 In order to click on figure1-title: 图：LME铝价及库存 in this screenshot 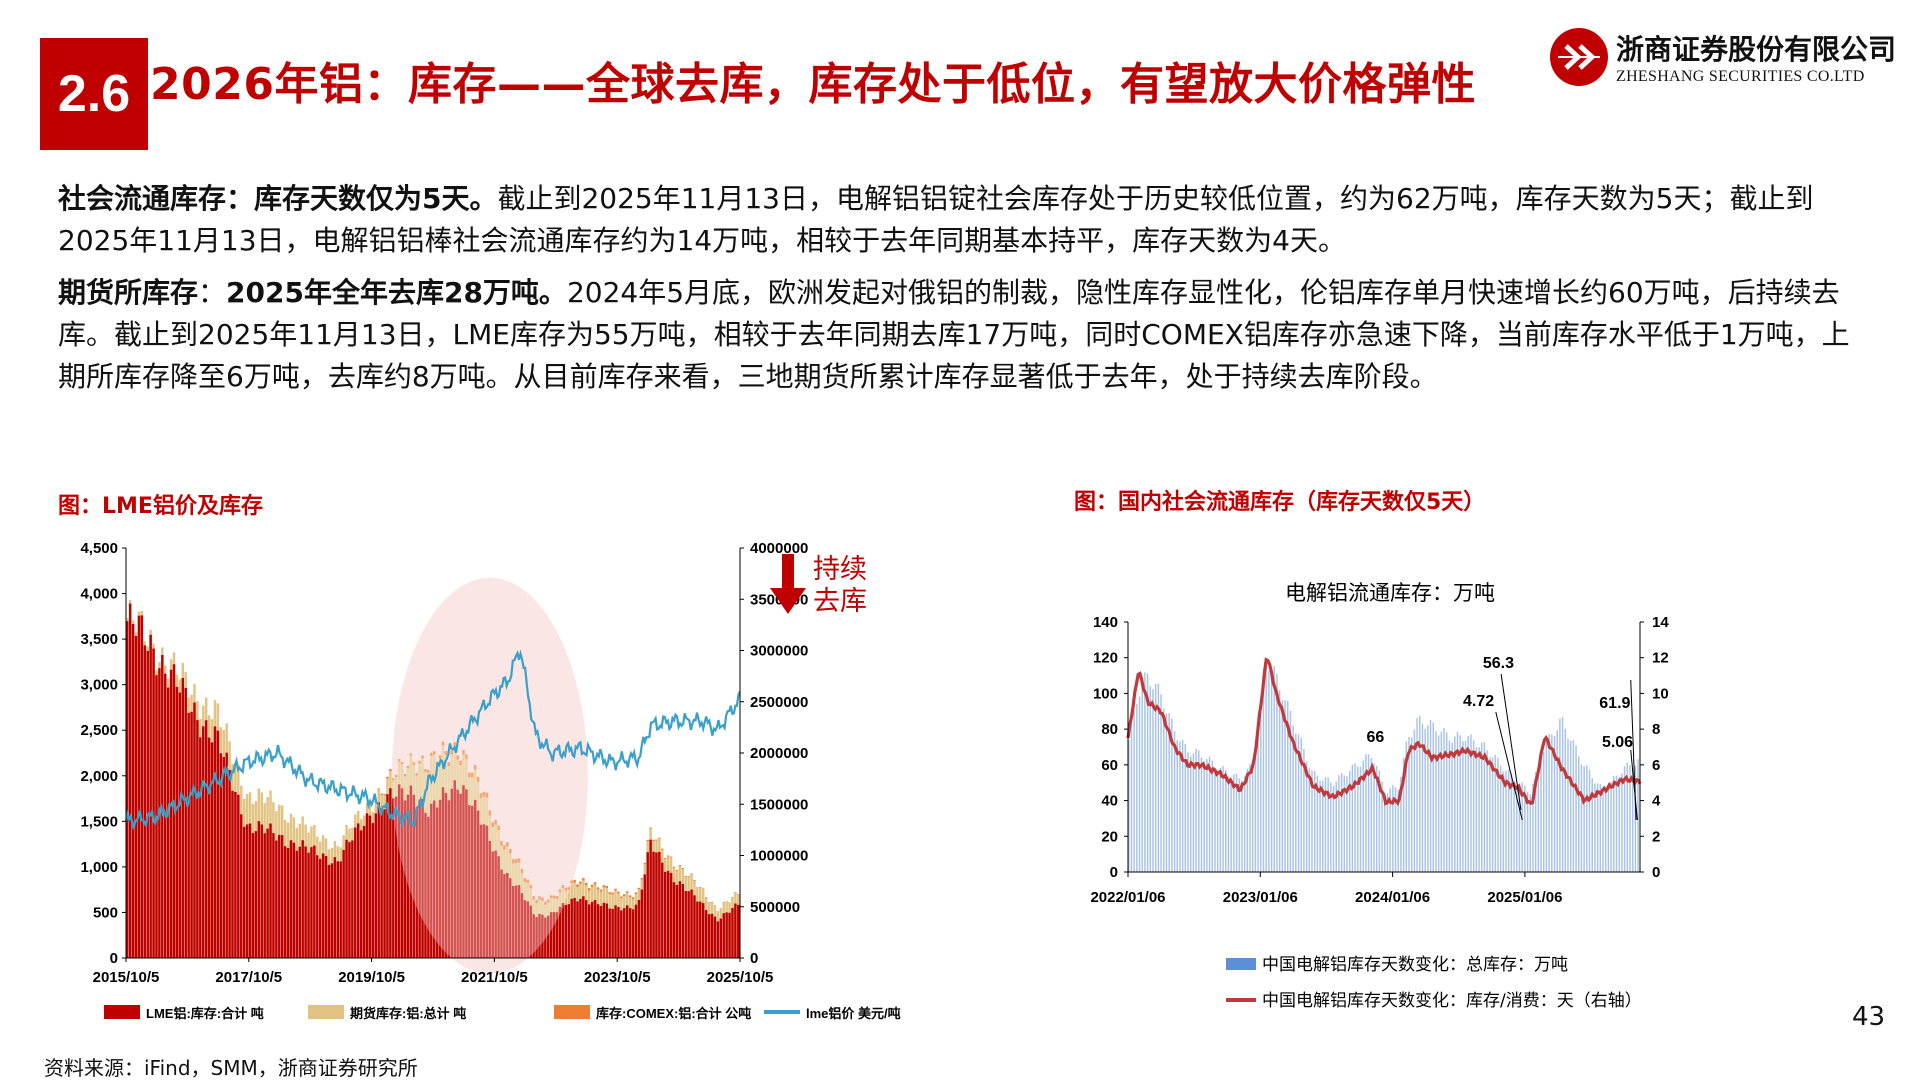, I will do `click(160, 506)`.